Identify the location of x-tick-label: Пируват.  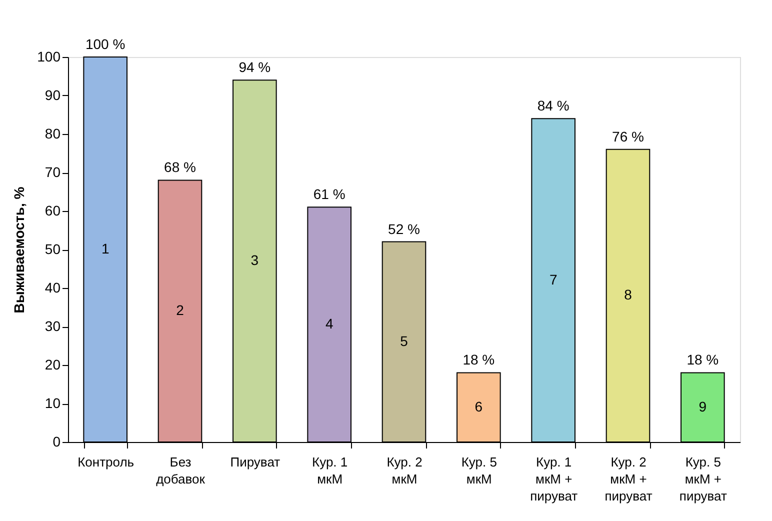
(255, 462).